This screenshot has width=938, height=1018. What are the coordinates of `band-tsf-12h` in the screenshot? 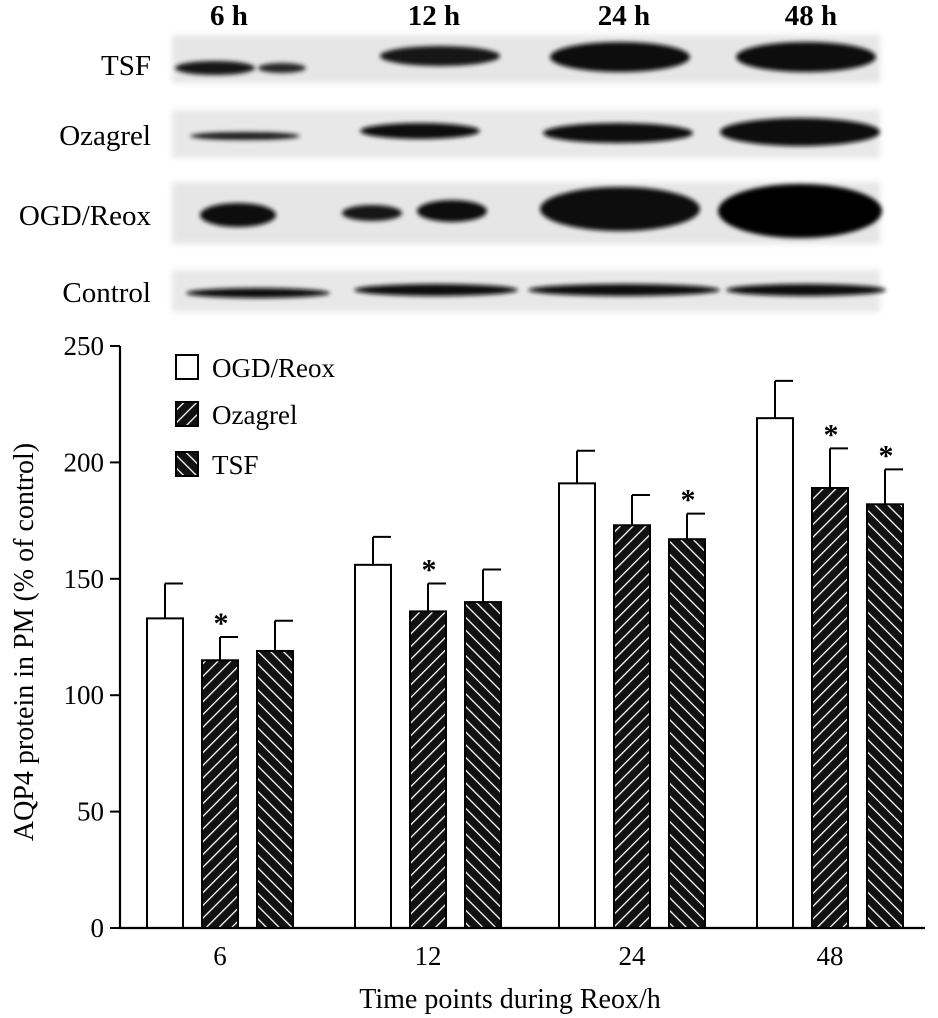 It's located at (440, 56).